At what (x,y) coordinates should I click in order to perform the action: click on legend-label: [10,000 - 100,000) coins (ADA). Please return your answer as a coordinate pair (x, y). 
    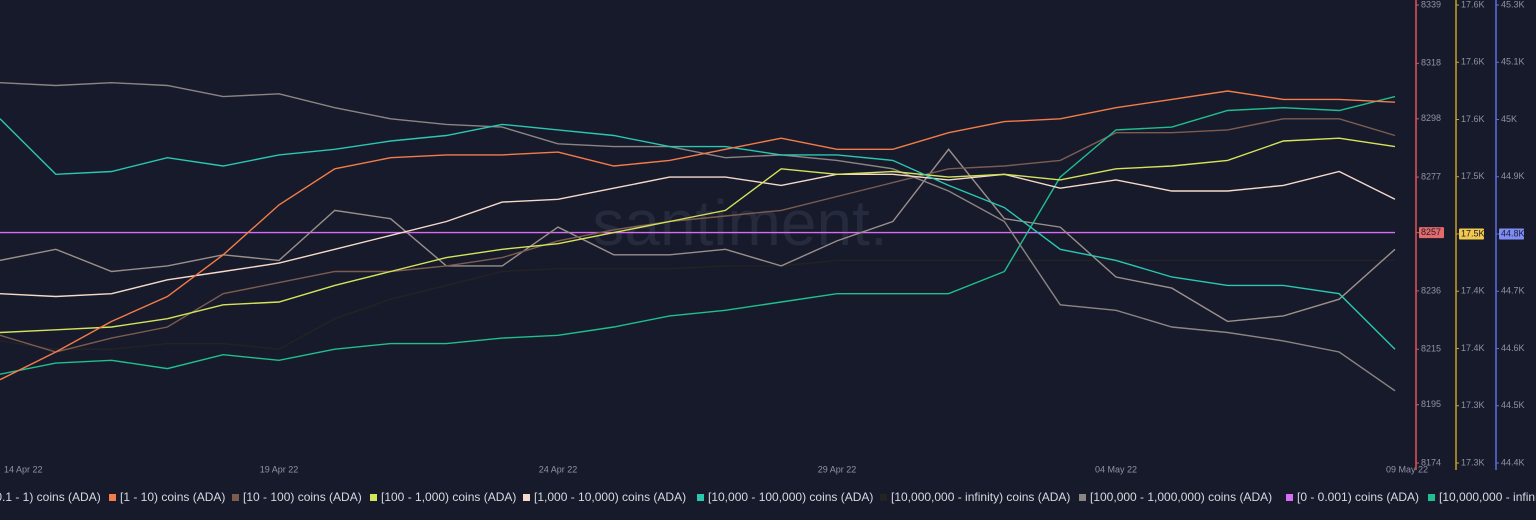
    Looking at the image, I should click on (790, 497).